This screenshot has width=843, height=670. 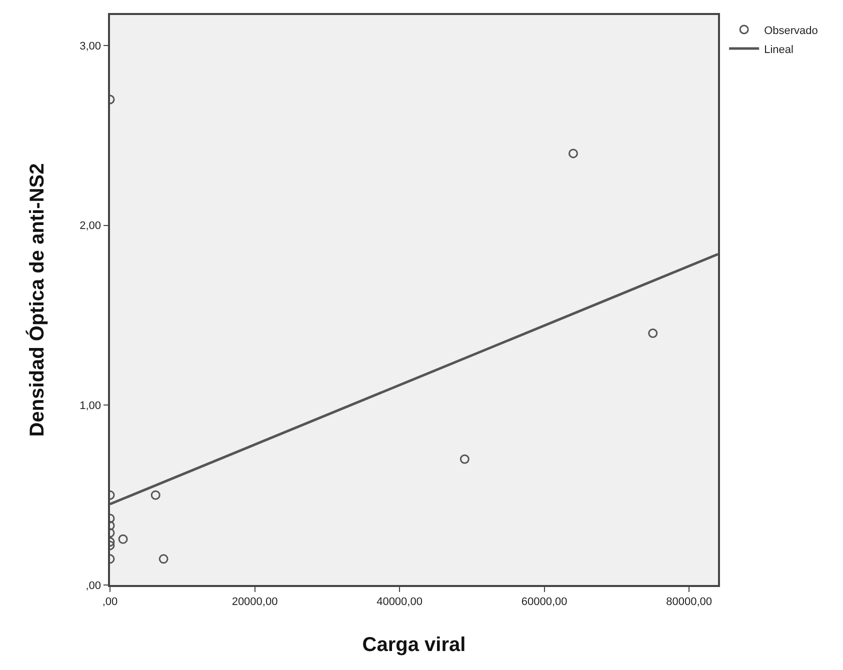 I want to click on y-tick-label: 3,00, so click(x=91, y=46).